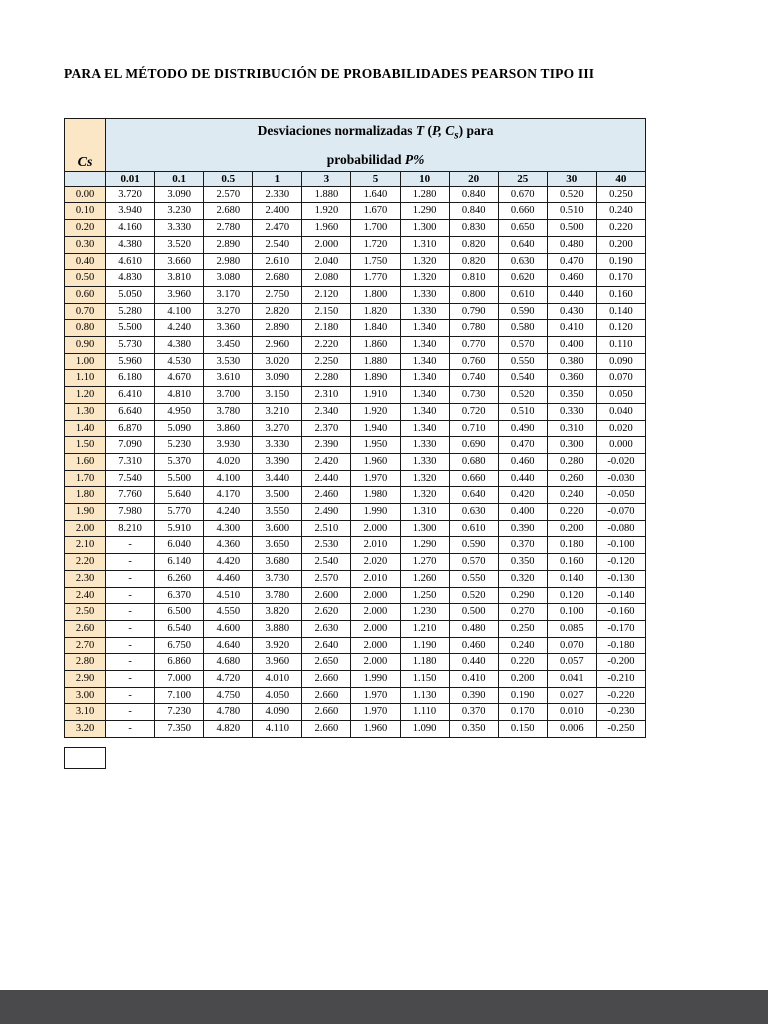  Describe the element at coordinates (621, 411) in the screenshot. I see `value-cell: 0.040` at that location.